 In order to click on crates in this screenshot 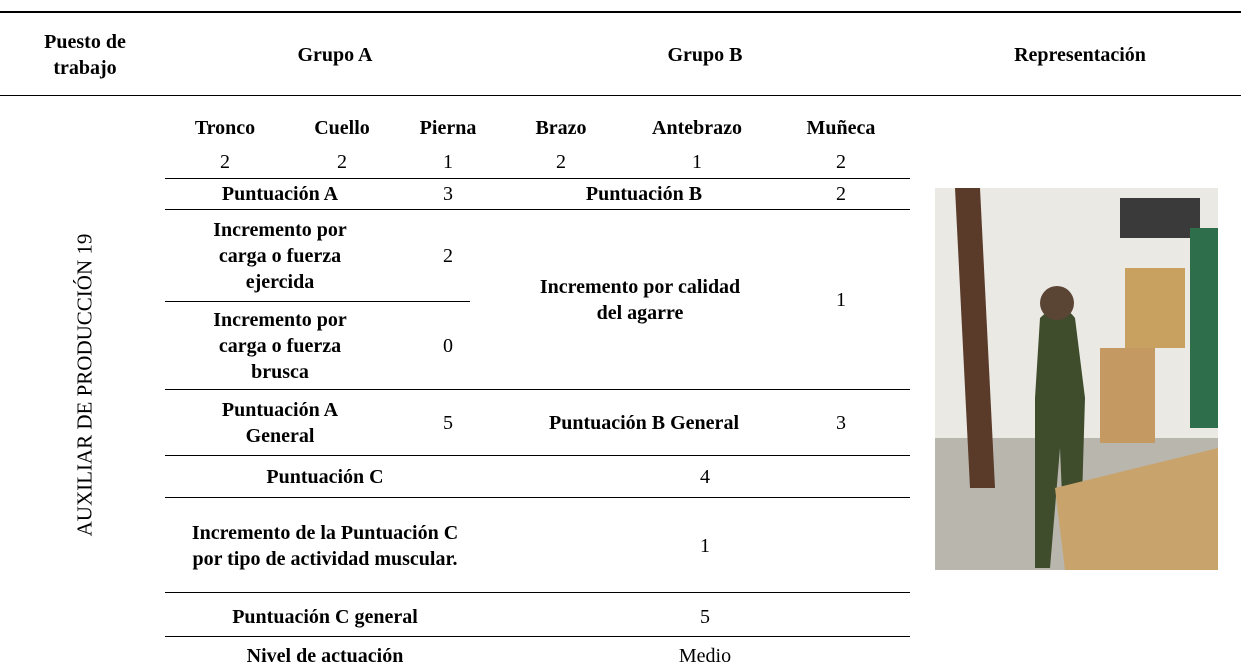, I will do `click(1204, 328)`.